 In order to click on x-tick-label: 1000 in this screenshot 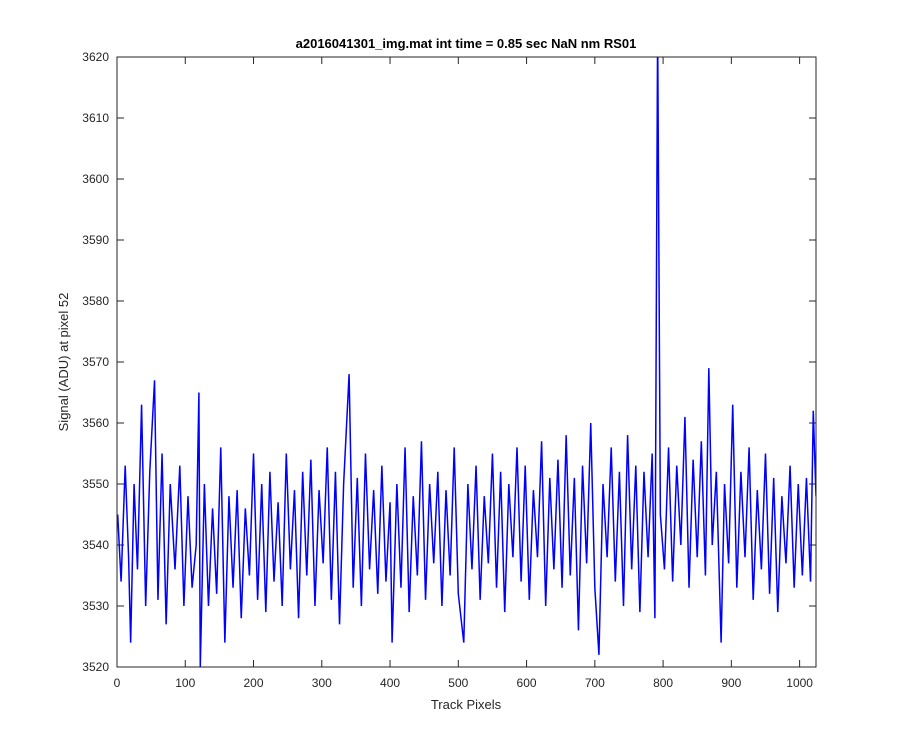, I will do `click(799, 683)`.